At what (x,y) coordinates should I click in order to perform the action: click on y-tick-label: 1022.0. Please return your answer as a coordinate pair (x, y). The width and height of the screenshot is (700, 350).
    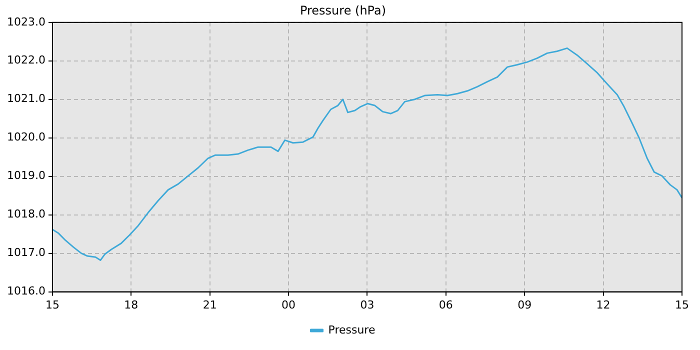
    Looking at the image, I should click on (26, 60).